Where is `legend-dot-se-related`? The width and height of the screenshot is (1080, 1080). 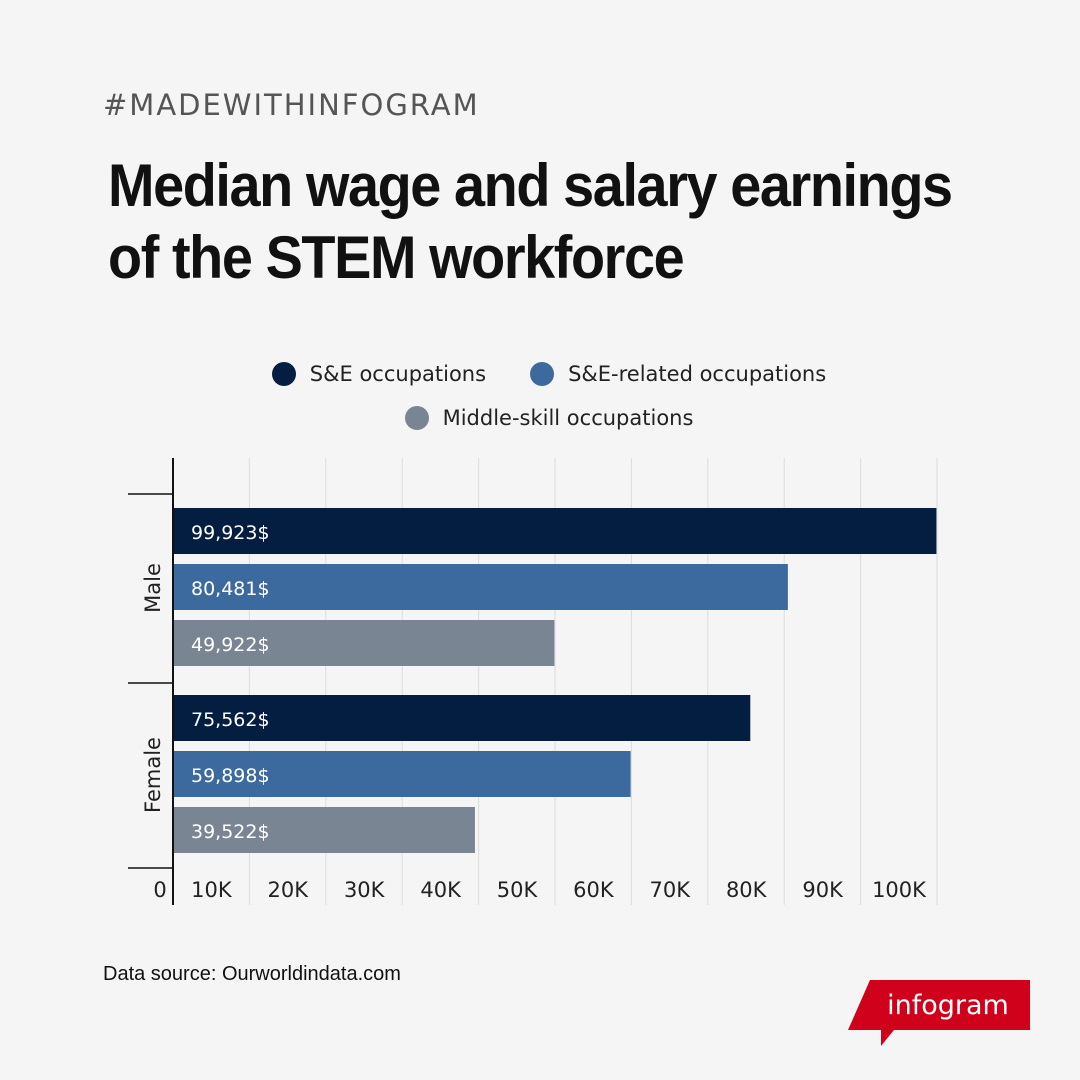 legend-dot-se-related is located at coordinates (542, 374).